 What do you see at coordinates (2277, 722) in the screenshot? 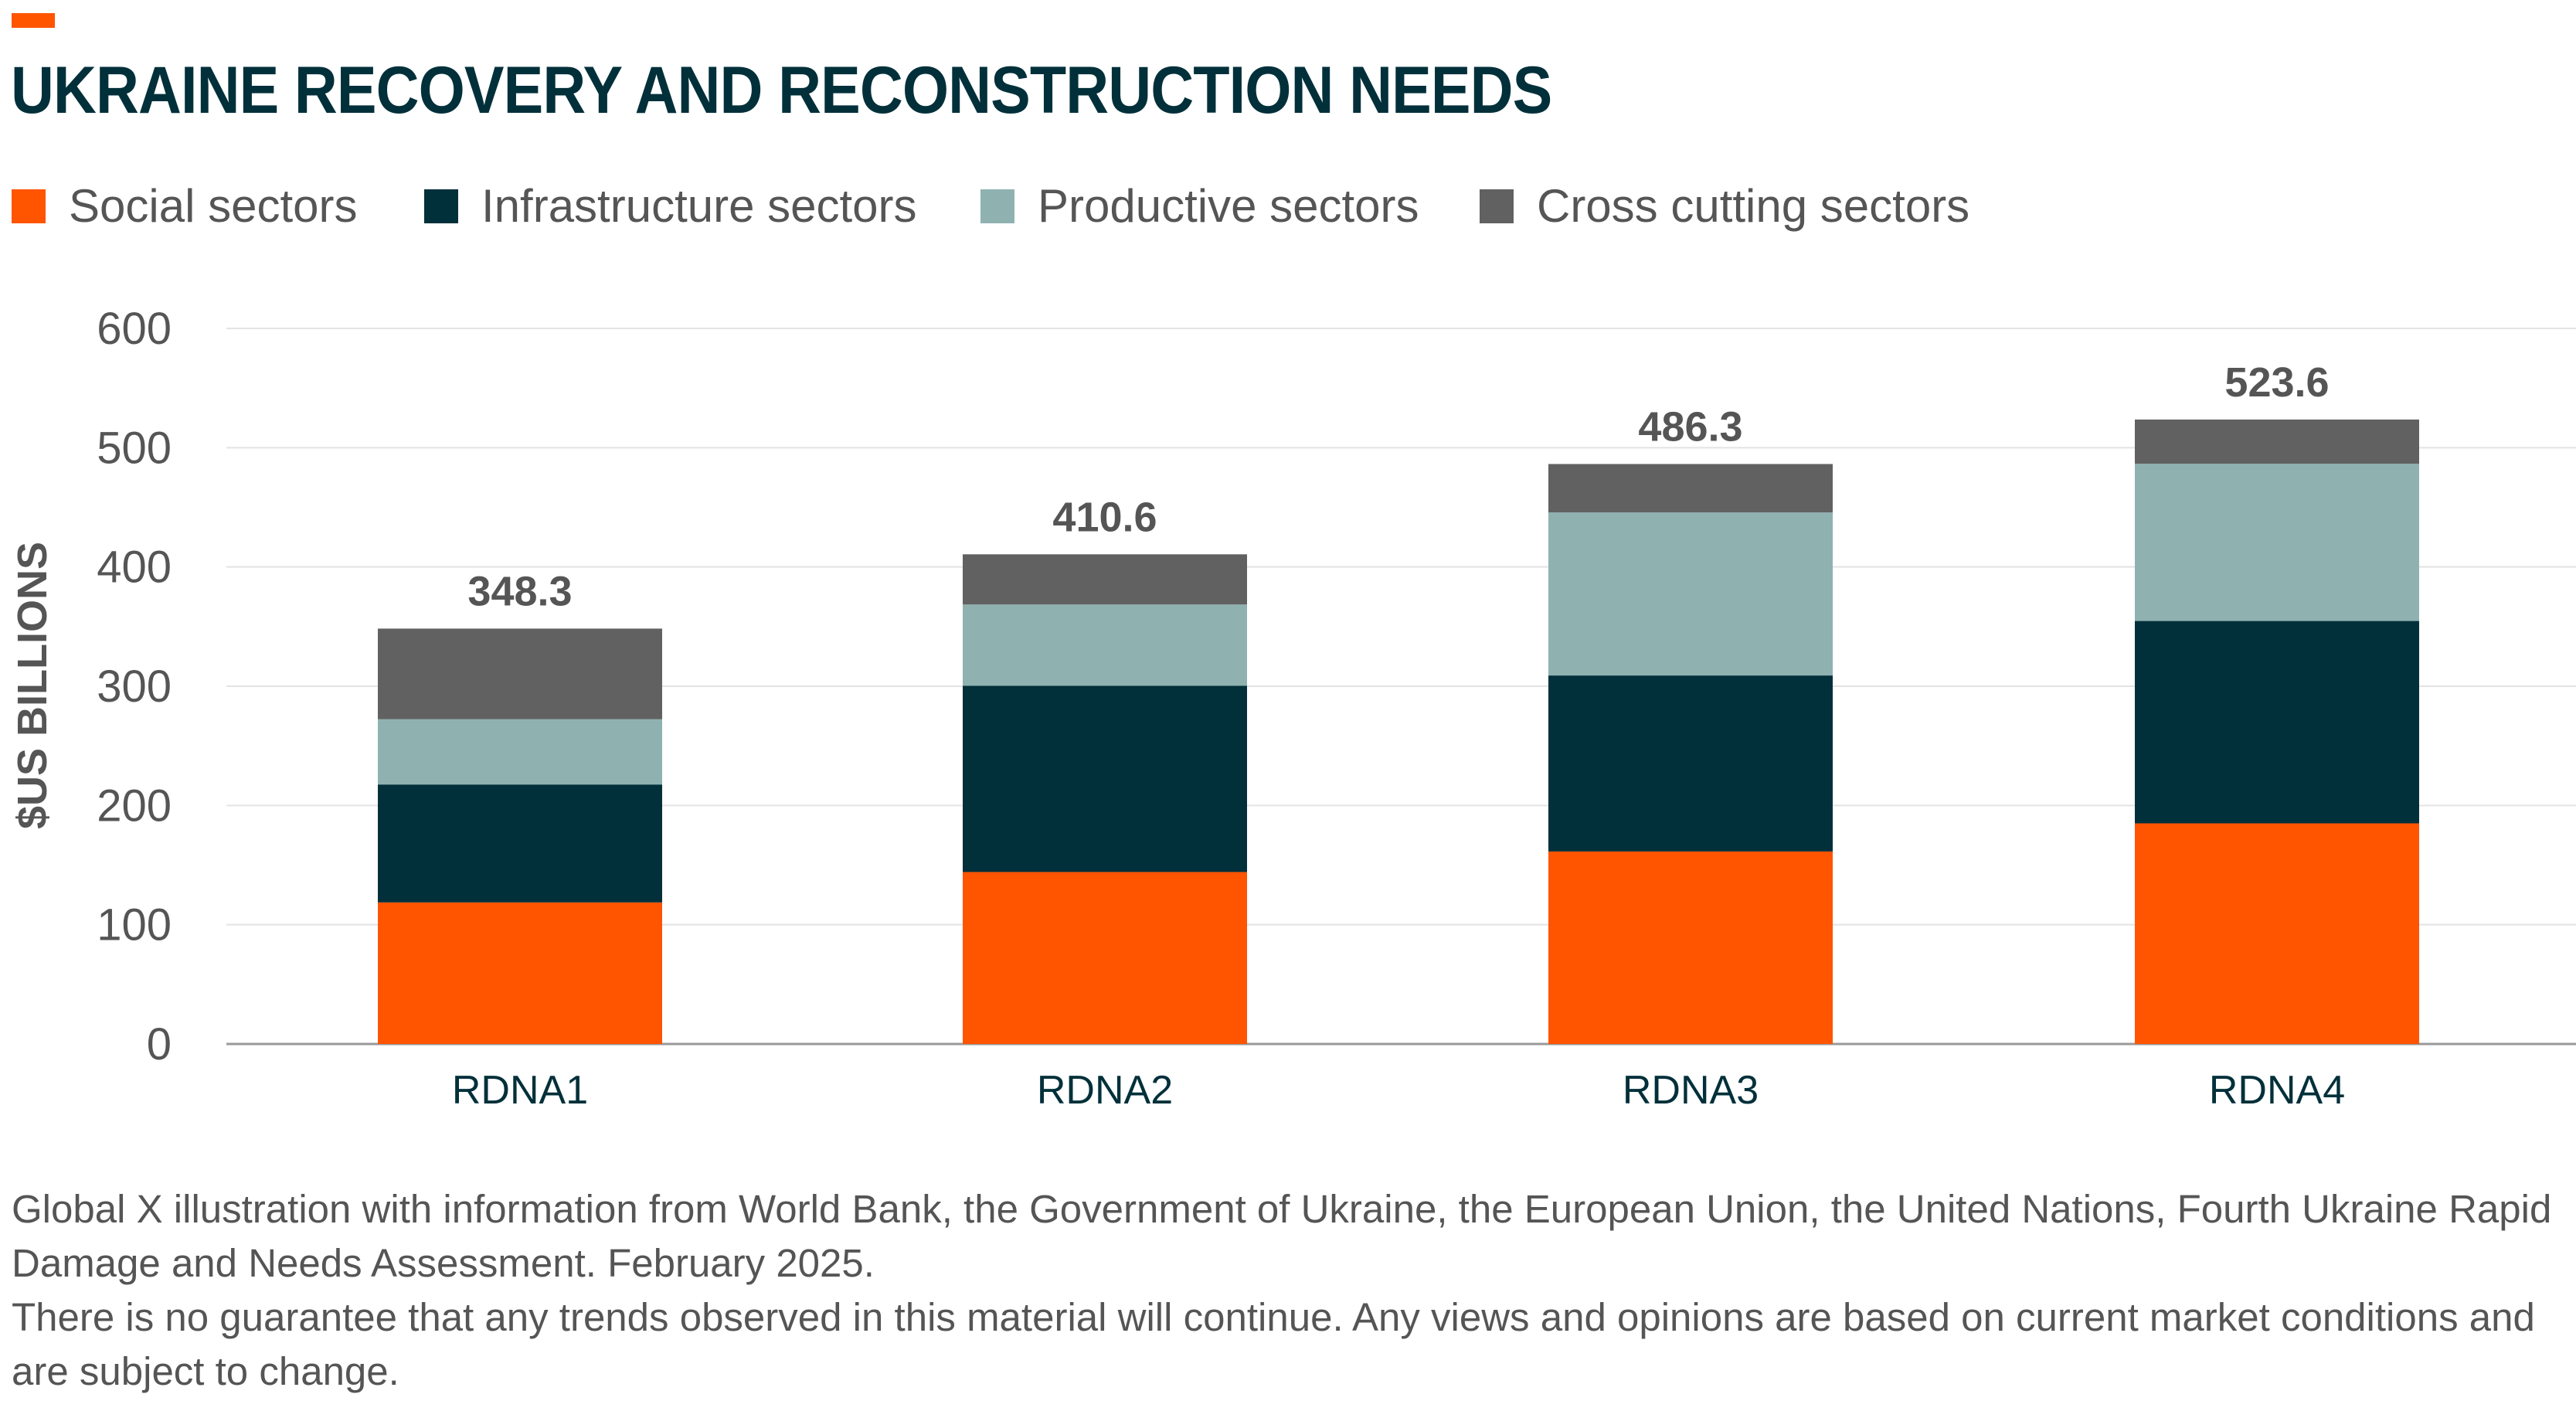
I see `bar-segment-rdna4-infrastructure` at bounding box center [2277, 722].